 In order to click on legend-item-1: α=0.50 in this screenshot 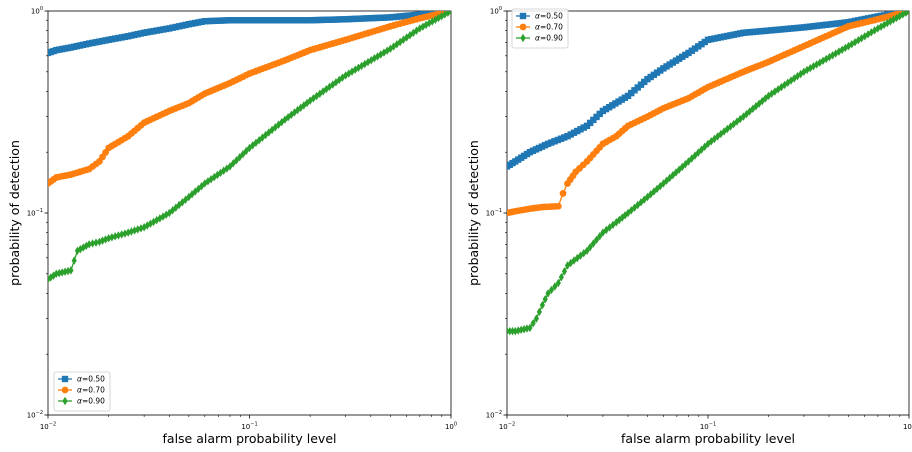, I will do `click(539, 16)`.